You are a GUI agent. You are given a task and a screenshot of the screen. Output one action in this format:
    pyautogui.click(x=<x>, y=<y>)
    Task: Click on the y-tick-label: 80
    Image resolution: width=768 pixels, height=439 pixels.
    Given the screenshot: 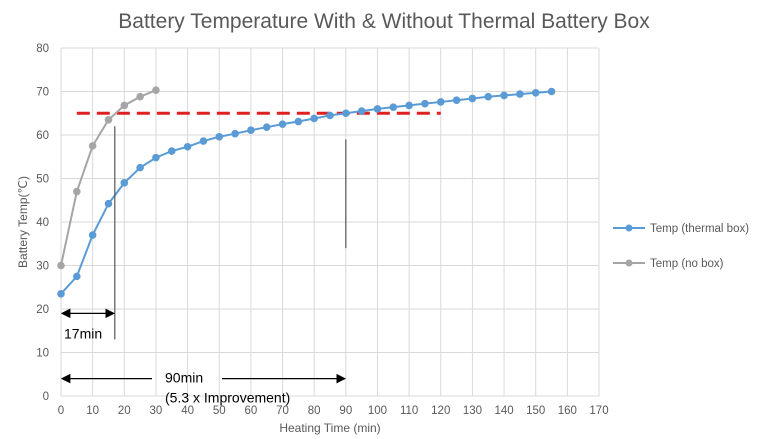 What is the action you would take?
    pyautogui.click(x=42, y=49)
    